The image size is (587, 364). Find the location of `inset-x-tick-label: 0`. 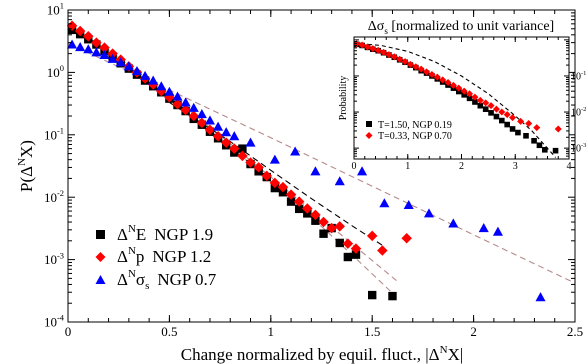

inset-x-tick-label: 0 is located at coordinates (354, 166).